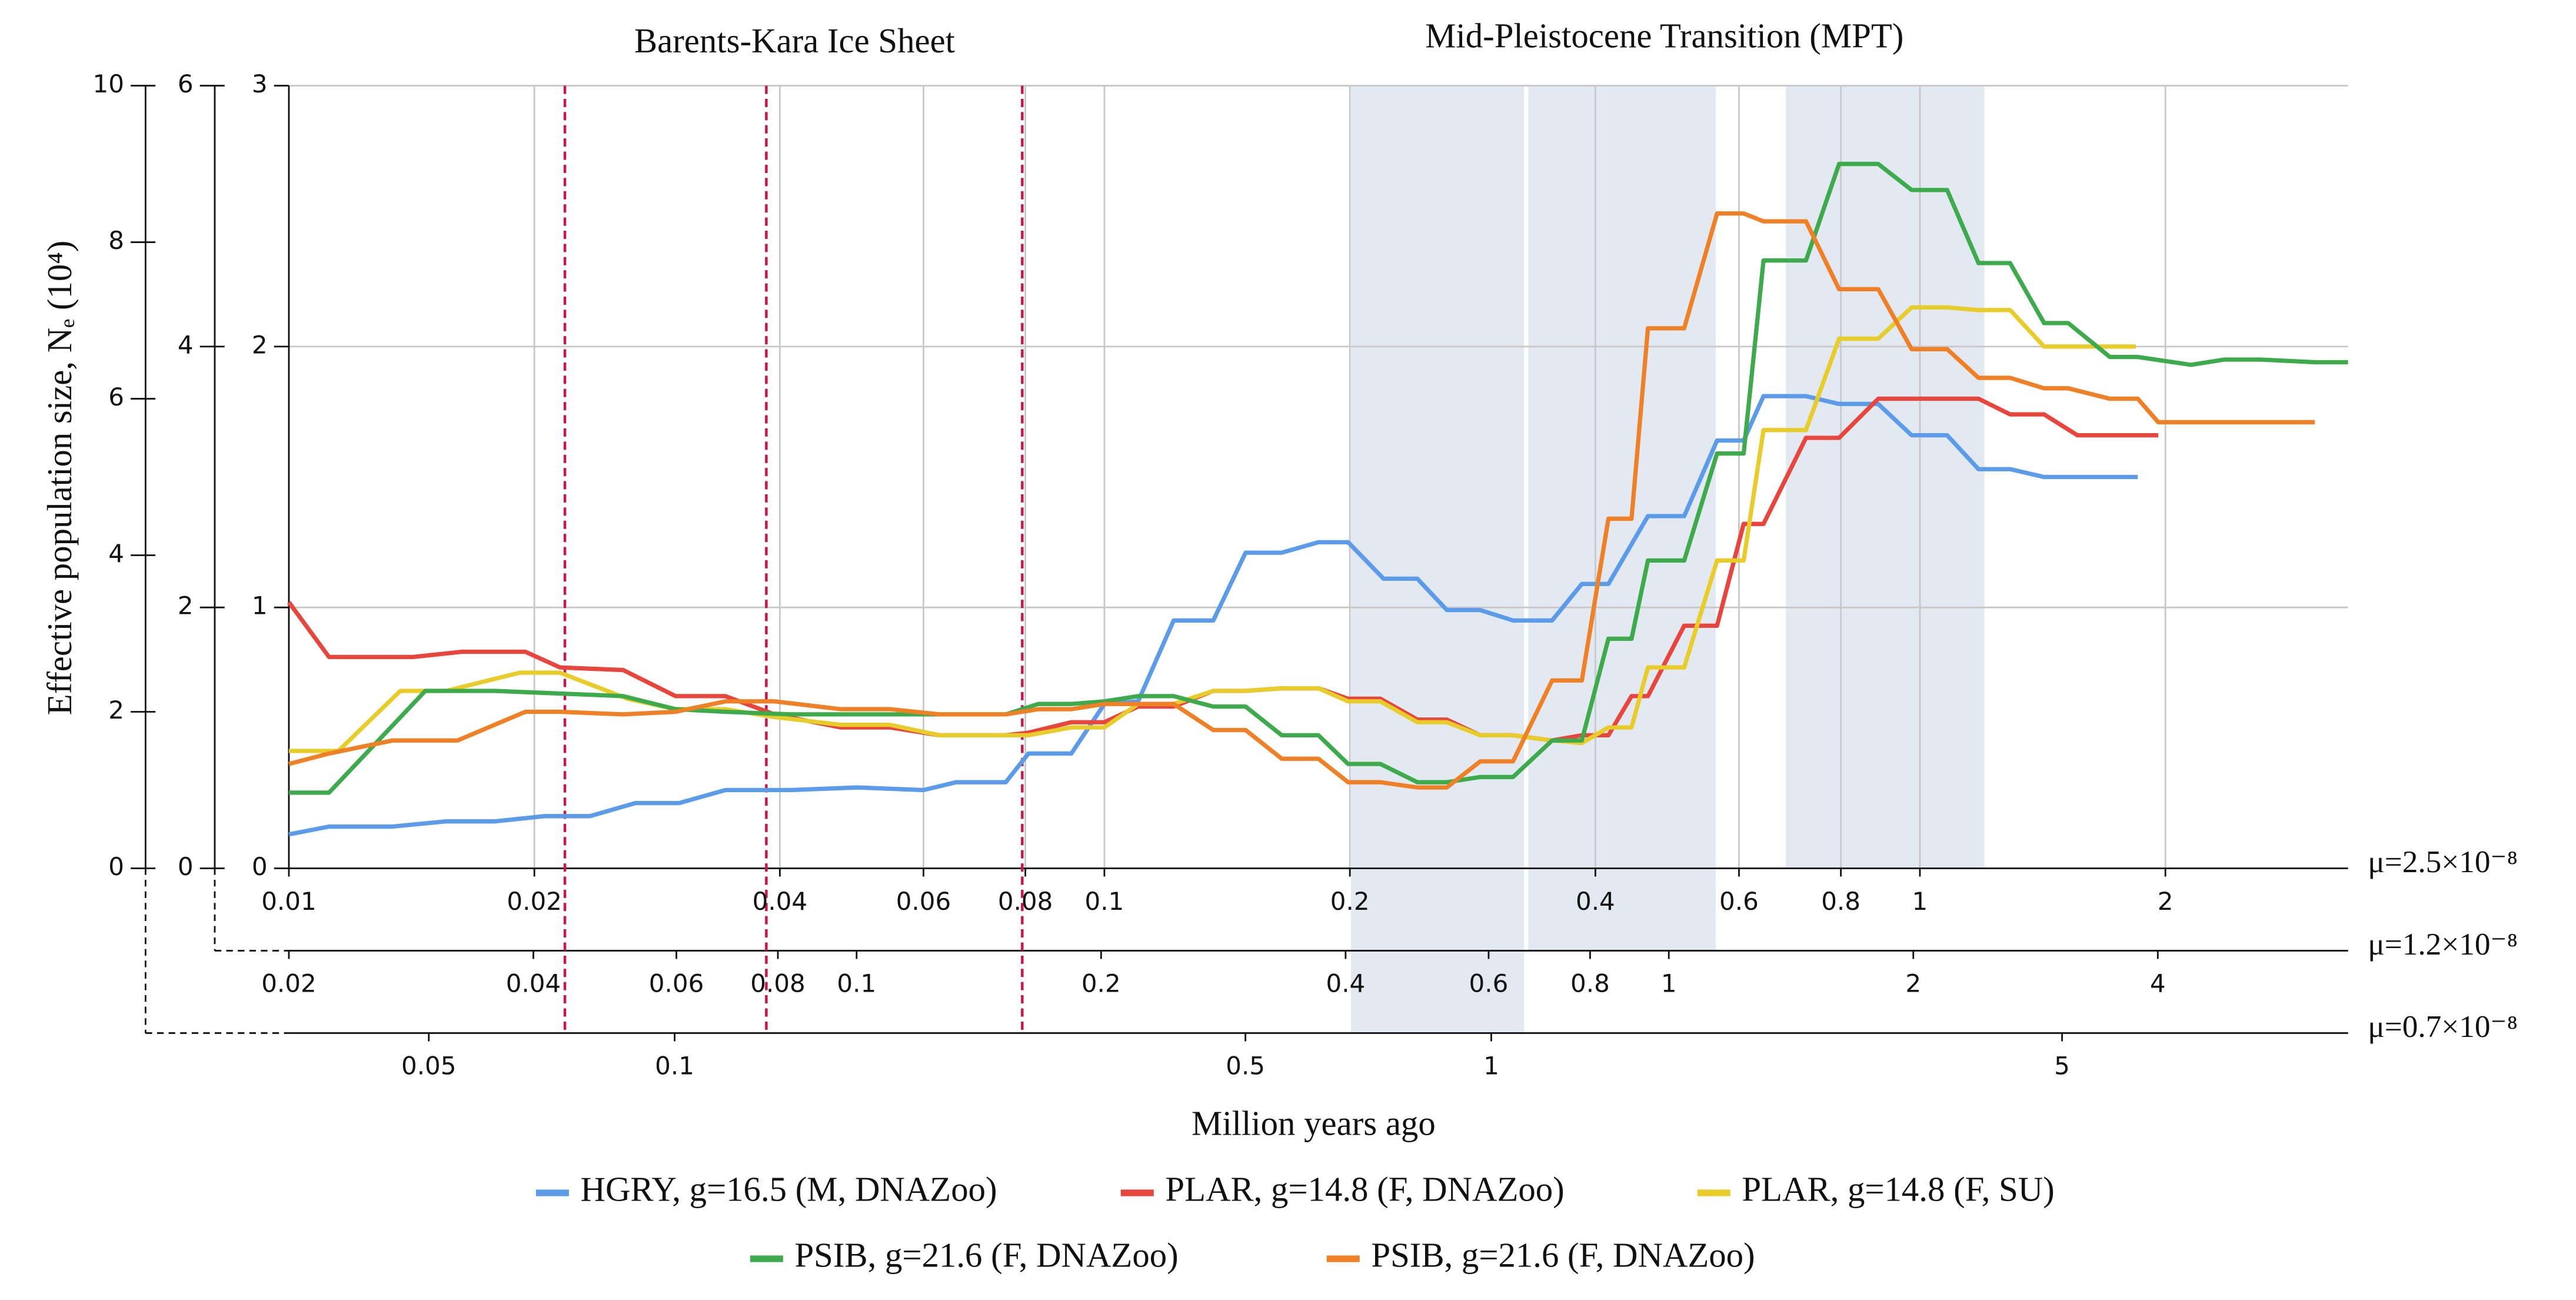 The image size is (2576, 1300). What do you see at coordinates (60, 478) in the screenshot?
I see `y-axis-label: Effective population size, Nₑ (10⁴)` at bounding box center [60, 478].